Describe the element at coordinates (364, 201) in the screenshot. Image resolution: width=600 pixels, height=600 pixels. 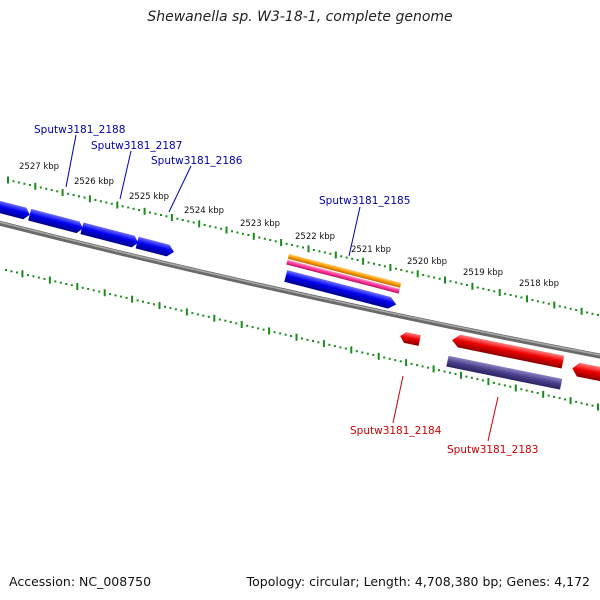
I see `gene-label: Sputw3181_2185` at that location.